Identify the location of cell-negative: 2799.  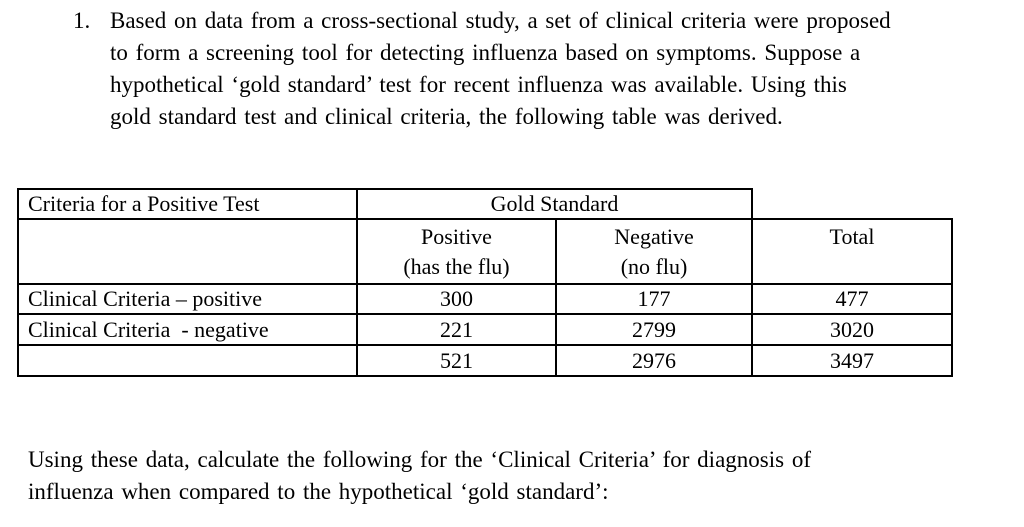
(654, 329).